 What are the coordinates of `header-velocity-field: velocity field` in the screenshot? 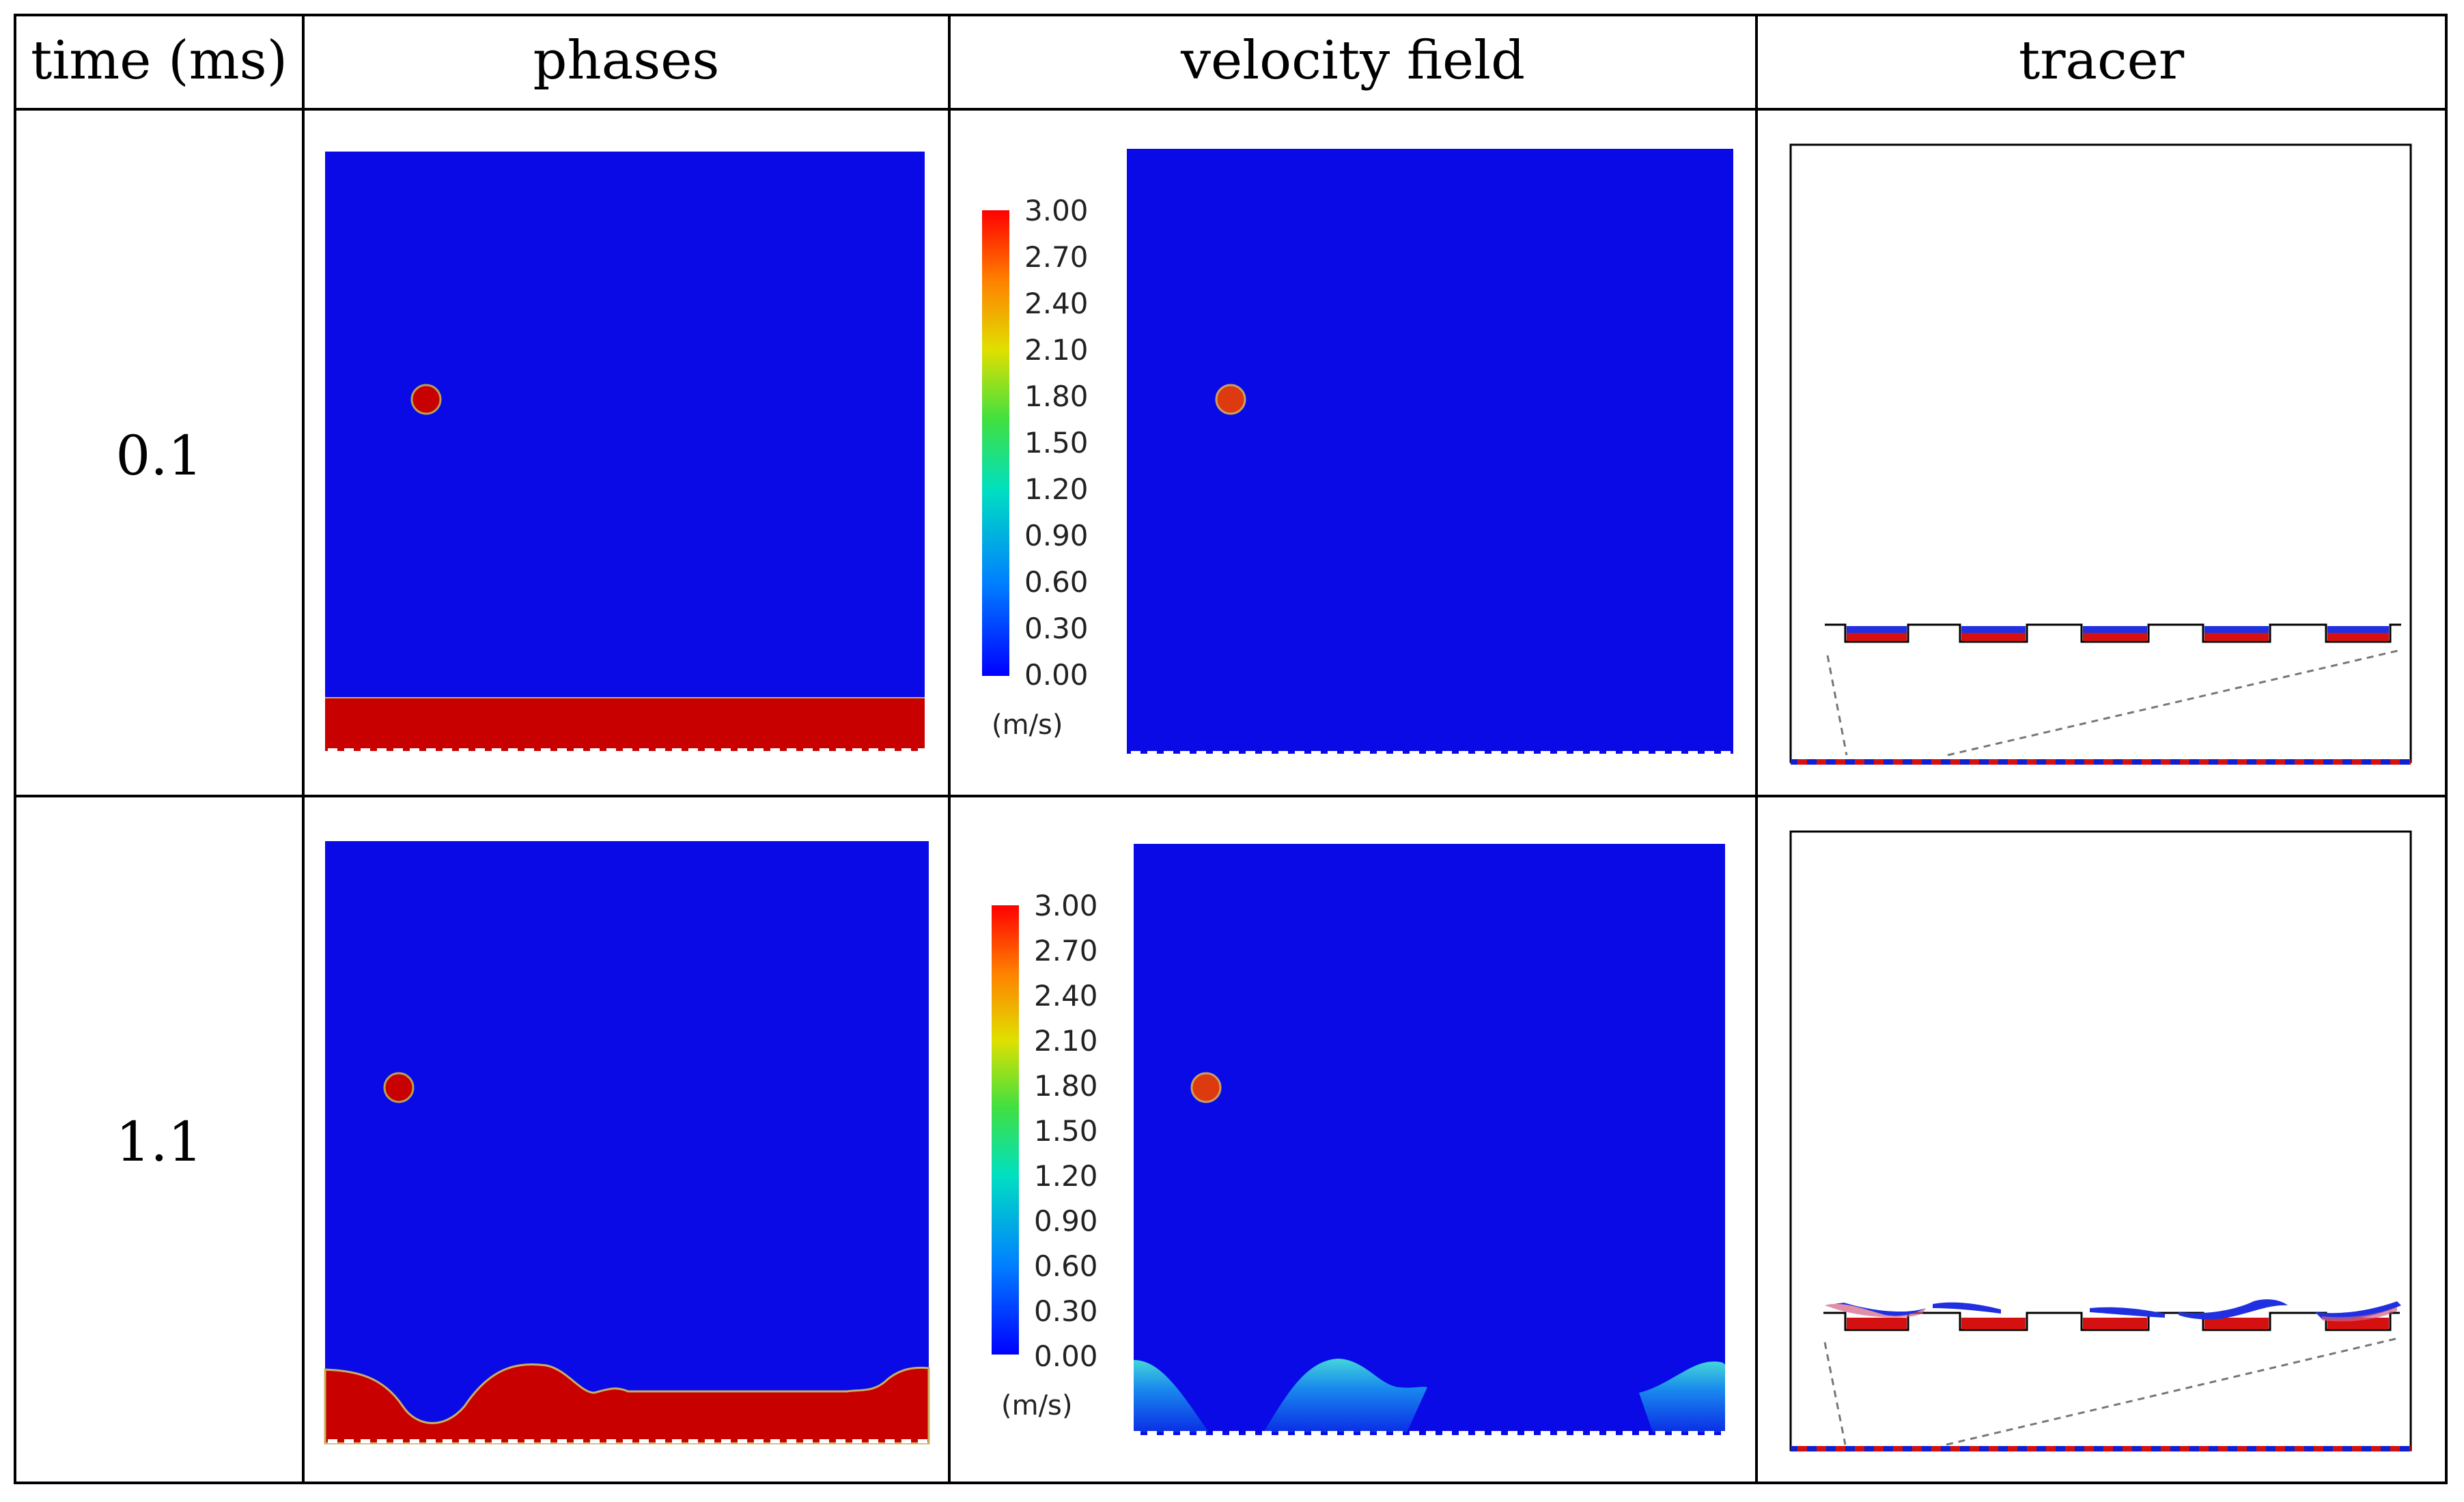 It's located at (1352, 60).